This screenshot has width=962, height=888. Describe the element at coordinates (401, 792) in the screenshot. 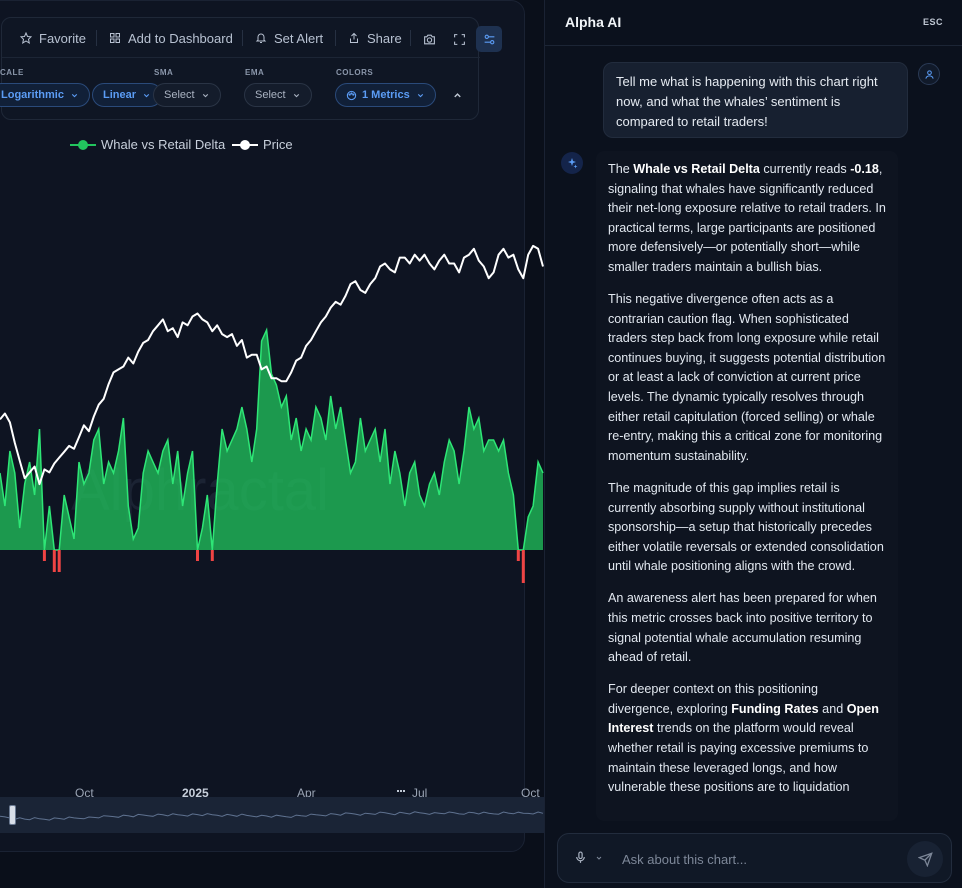

I see `navigator-grip-icon` at that location.